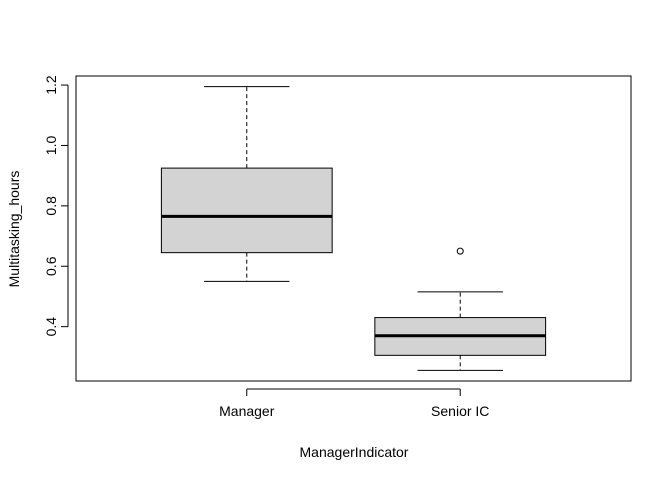  I want to click on y-tick-label: 0.6, so click(51, 266).